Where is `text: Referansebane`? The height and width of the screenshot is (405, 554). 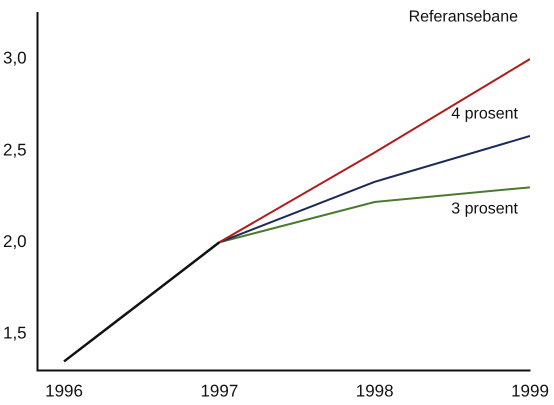
text: Referansebane is located at coordinates (463, 17).